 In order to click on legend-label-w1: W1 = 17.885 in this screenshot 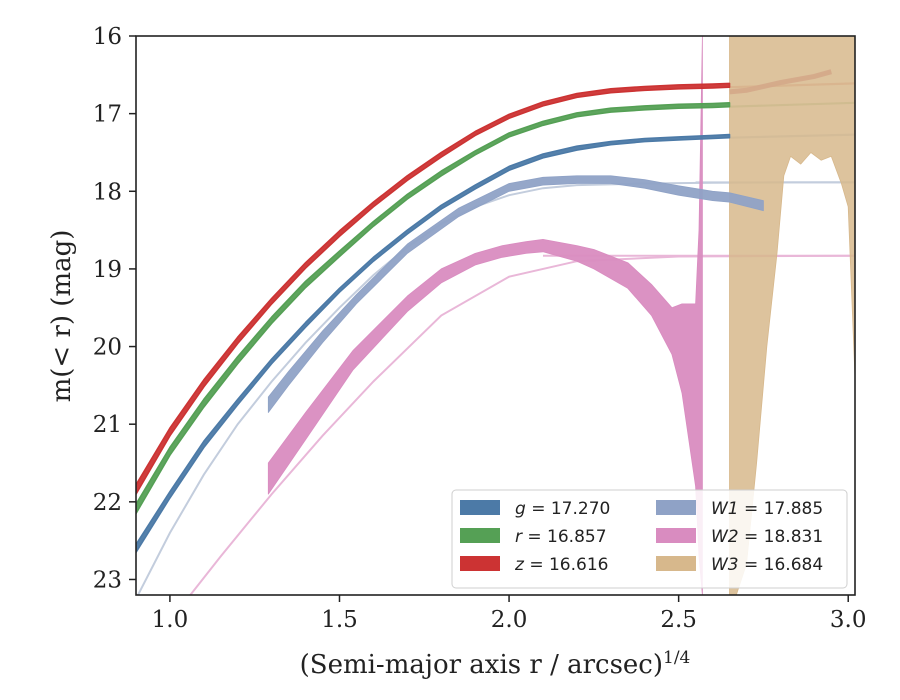, I will do `click(767, 509)`.